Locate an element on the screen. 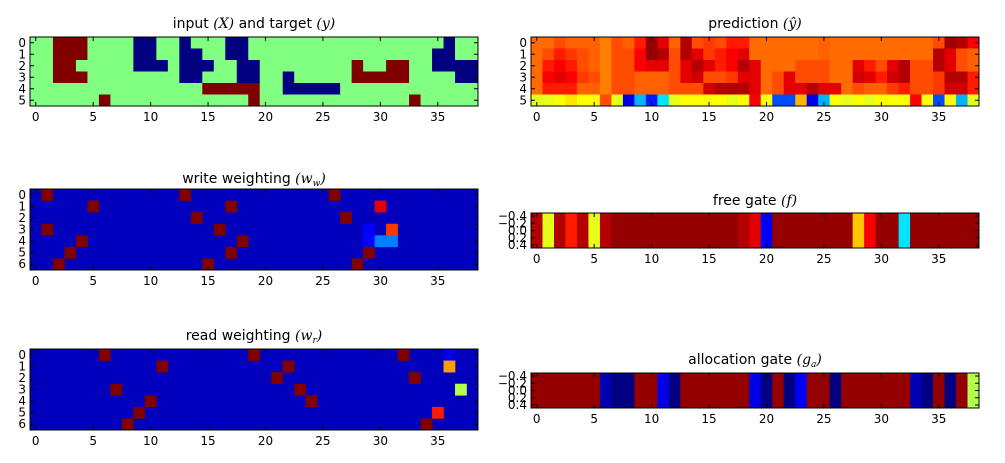  x-tick-label: 20 is located at coordinates (265, 281).